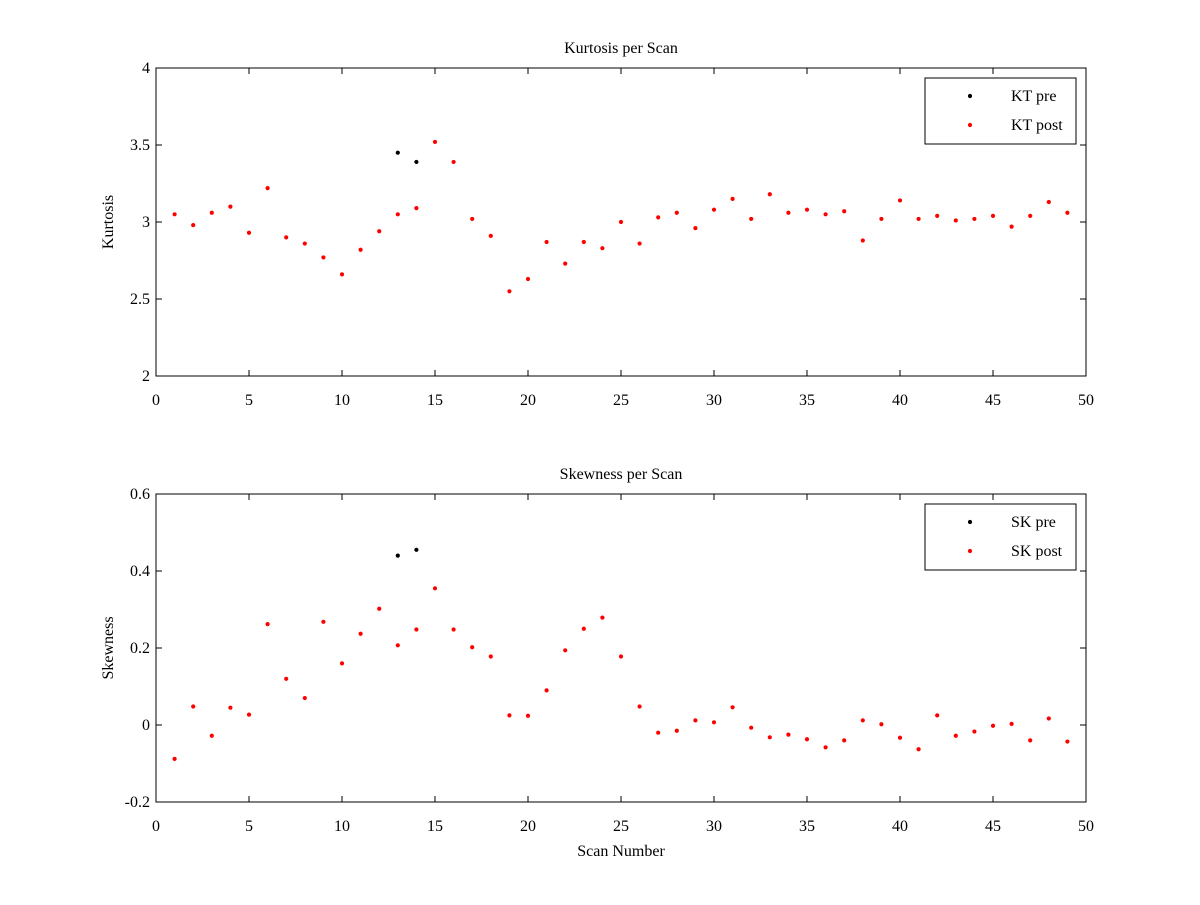 This screenshot has height=905, width=1200. What do you see at coordinates (970, 96) in the screenshot?
I see `kurtosis-legend-marker-kt-pre` at bounding box center [970, 96].